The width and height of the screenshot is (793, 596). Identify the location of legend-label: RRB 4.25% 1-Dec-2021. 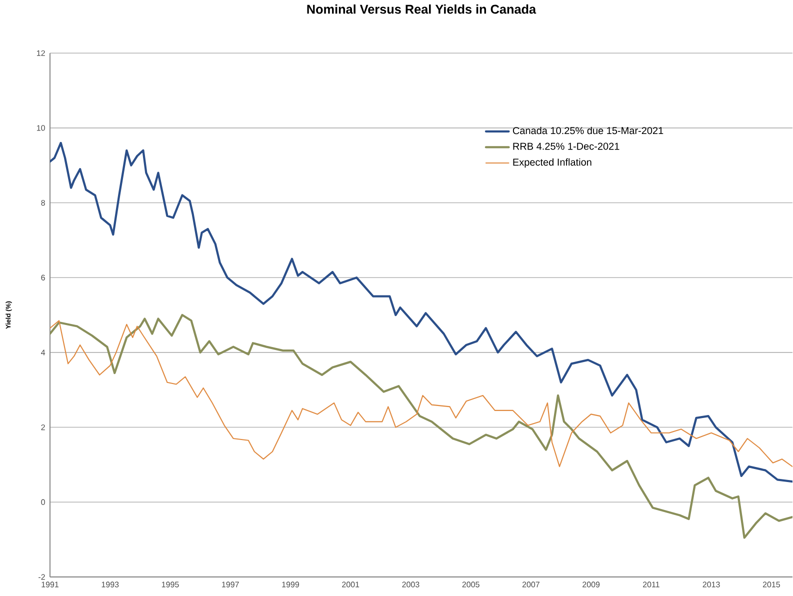
(566, 146).